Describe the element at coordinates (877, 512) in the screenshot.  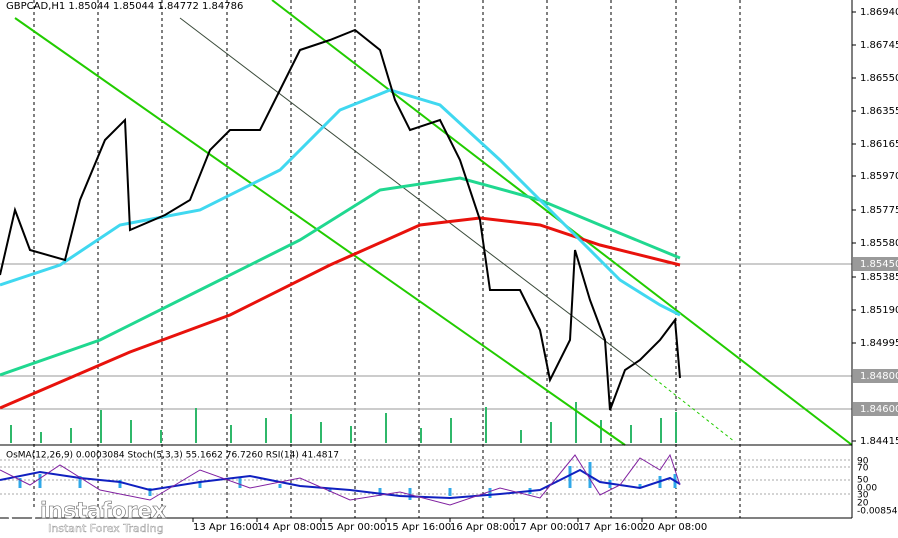
I see `indicator-level: -0.00854` at that location.